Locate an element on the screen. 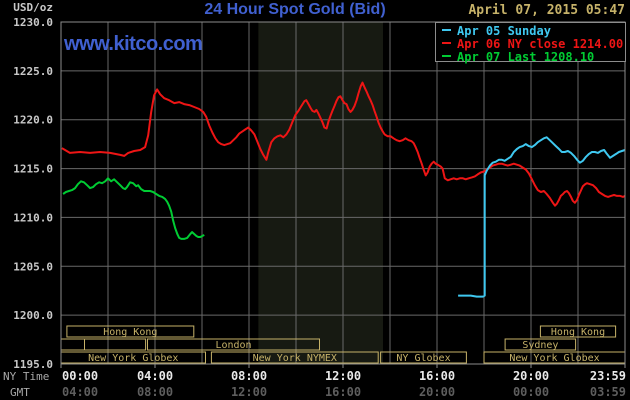  y-tick-label: 1195.0 is located at coordinates (33, 364).